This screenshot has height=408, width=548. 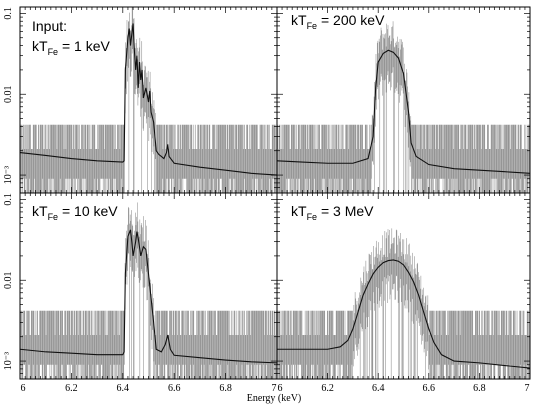 What do you see at coordinates (49, 26) in the screenshot?
I see `panel-label-line1: Input:` at bounding box center [49, 26].